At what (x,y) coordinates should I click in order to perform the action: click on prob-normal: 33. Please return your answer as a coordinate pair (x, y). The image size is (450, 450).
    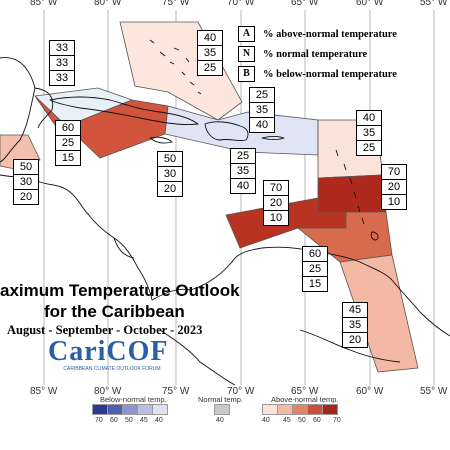
    Looking at the image, I should click on (62, 63).